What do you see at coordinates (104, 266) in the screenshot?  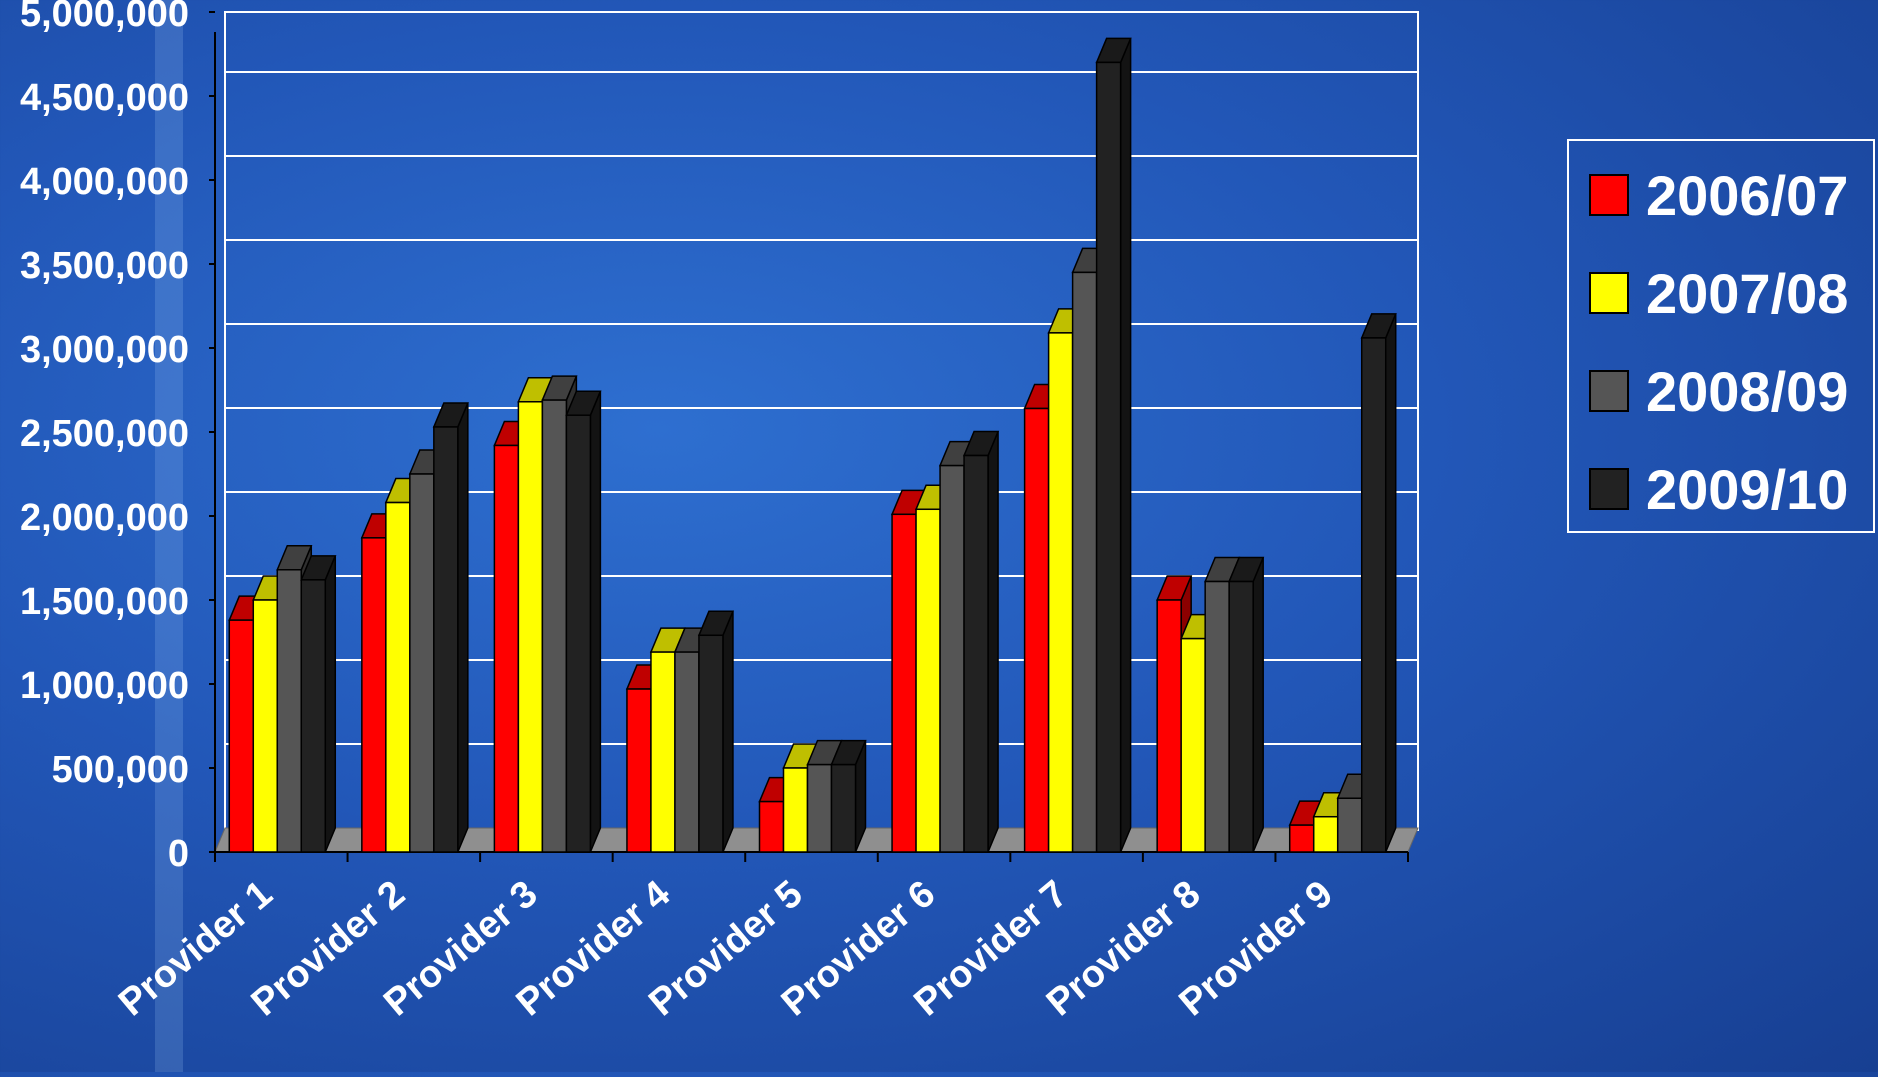 I see `y-tick-label: 3,500,000` at bounding box center [104, 266].